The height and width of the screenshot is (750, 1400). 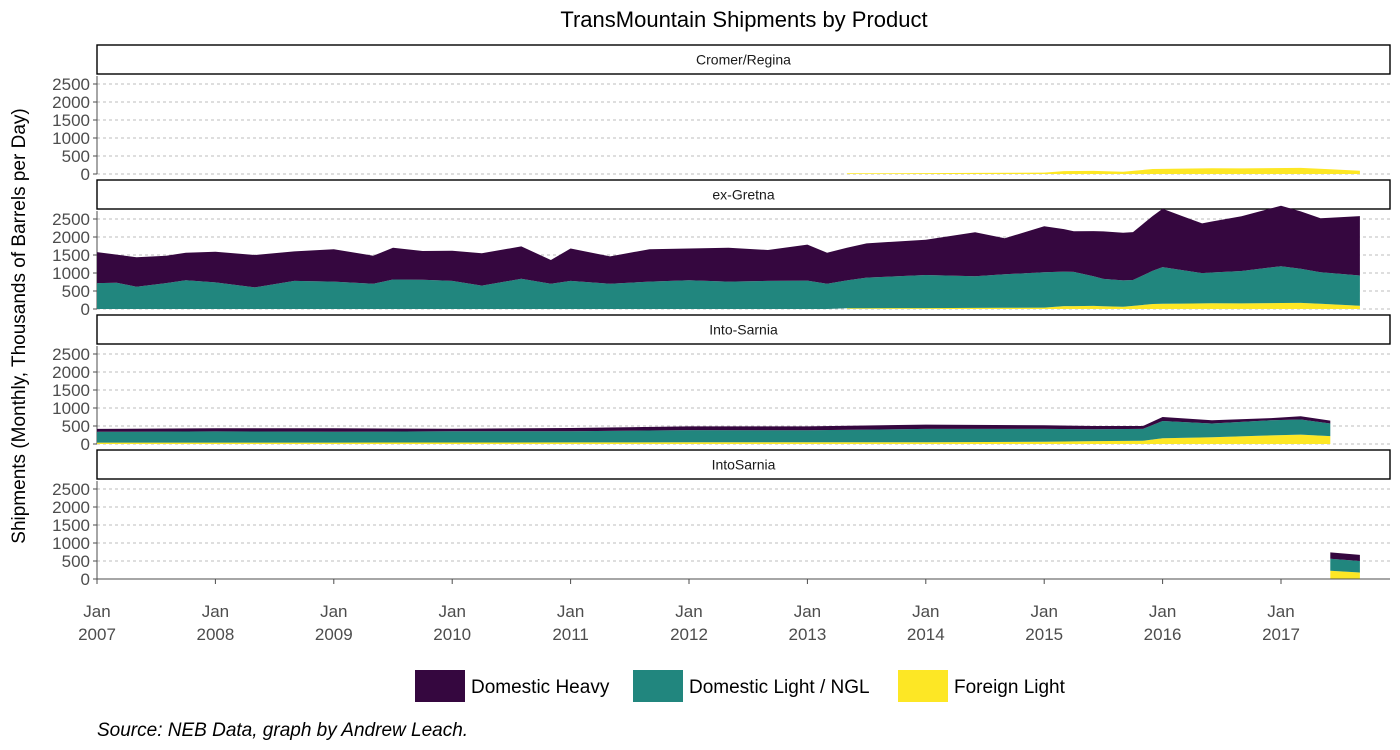 What do you see at coordinates (97, 634) in the screenshot?
I see `x-tick-year: 2007` at bounding box center [97, 634].